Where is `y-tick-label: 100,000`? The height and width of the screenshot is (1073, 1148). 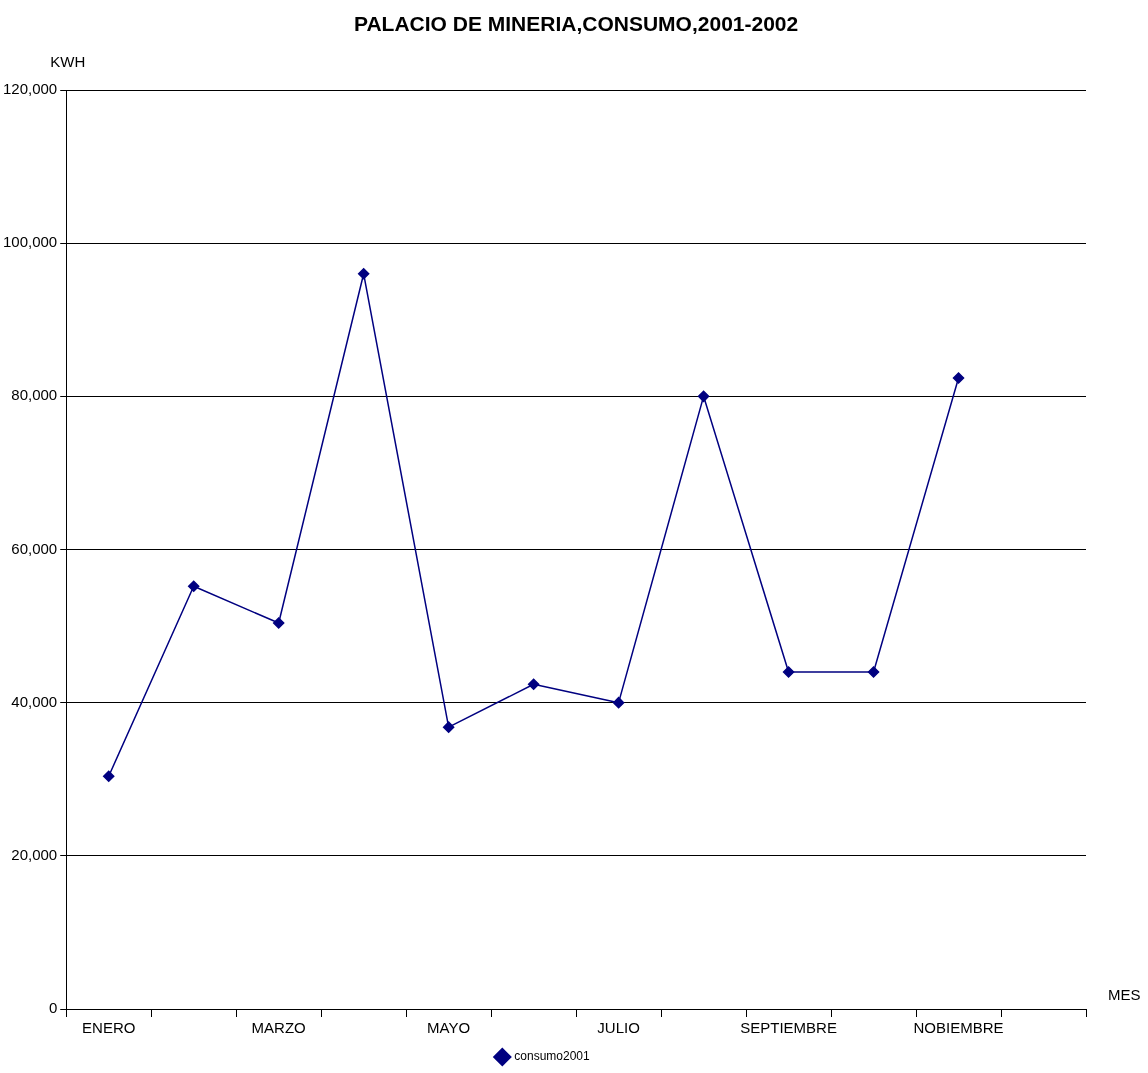 y-tick-label: 100,000 is located at coordinates (30, 242).